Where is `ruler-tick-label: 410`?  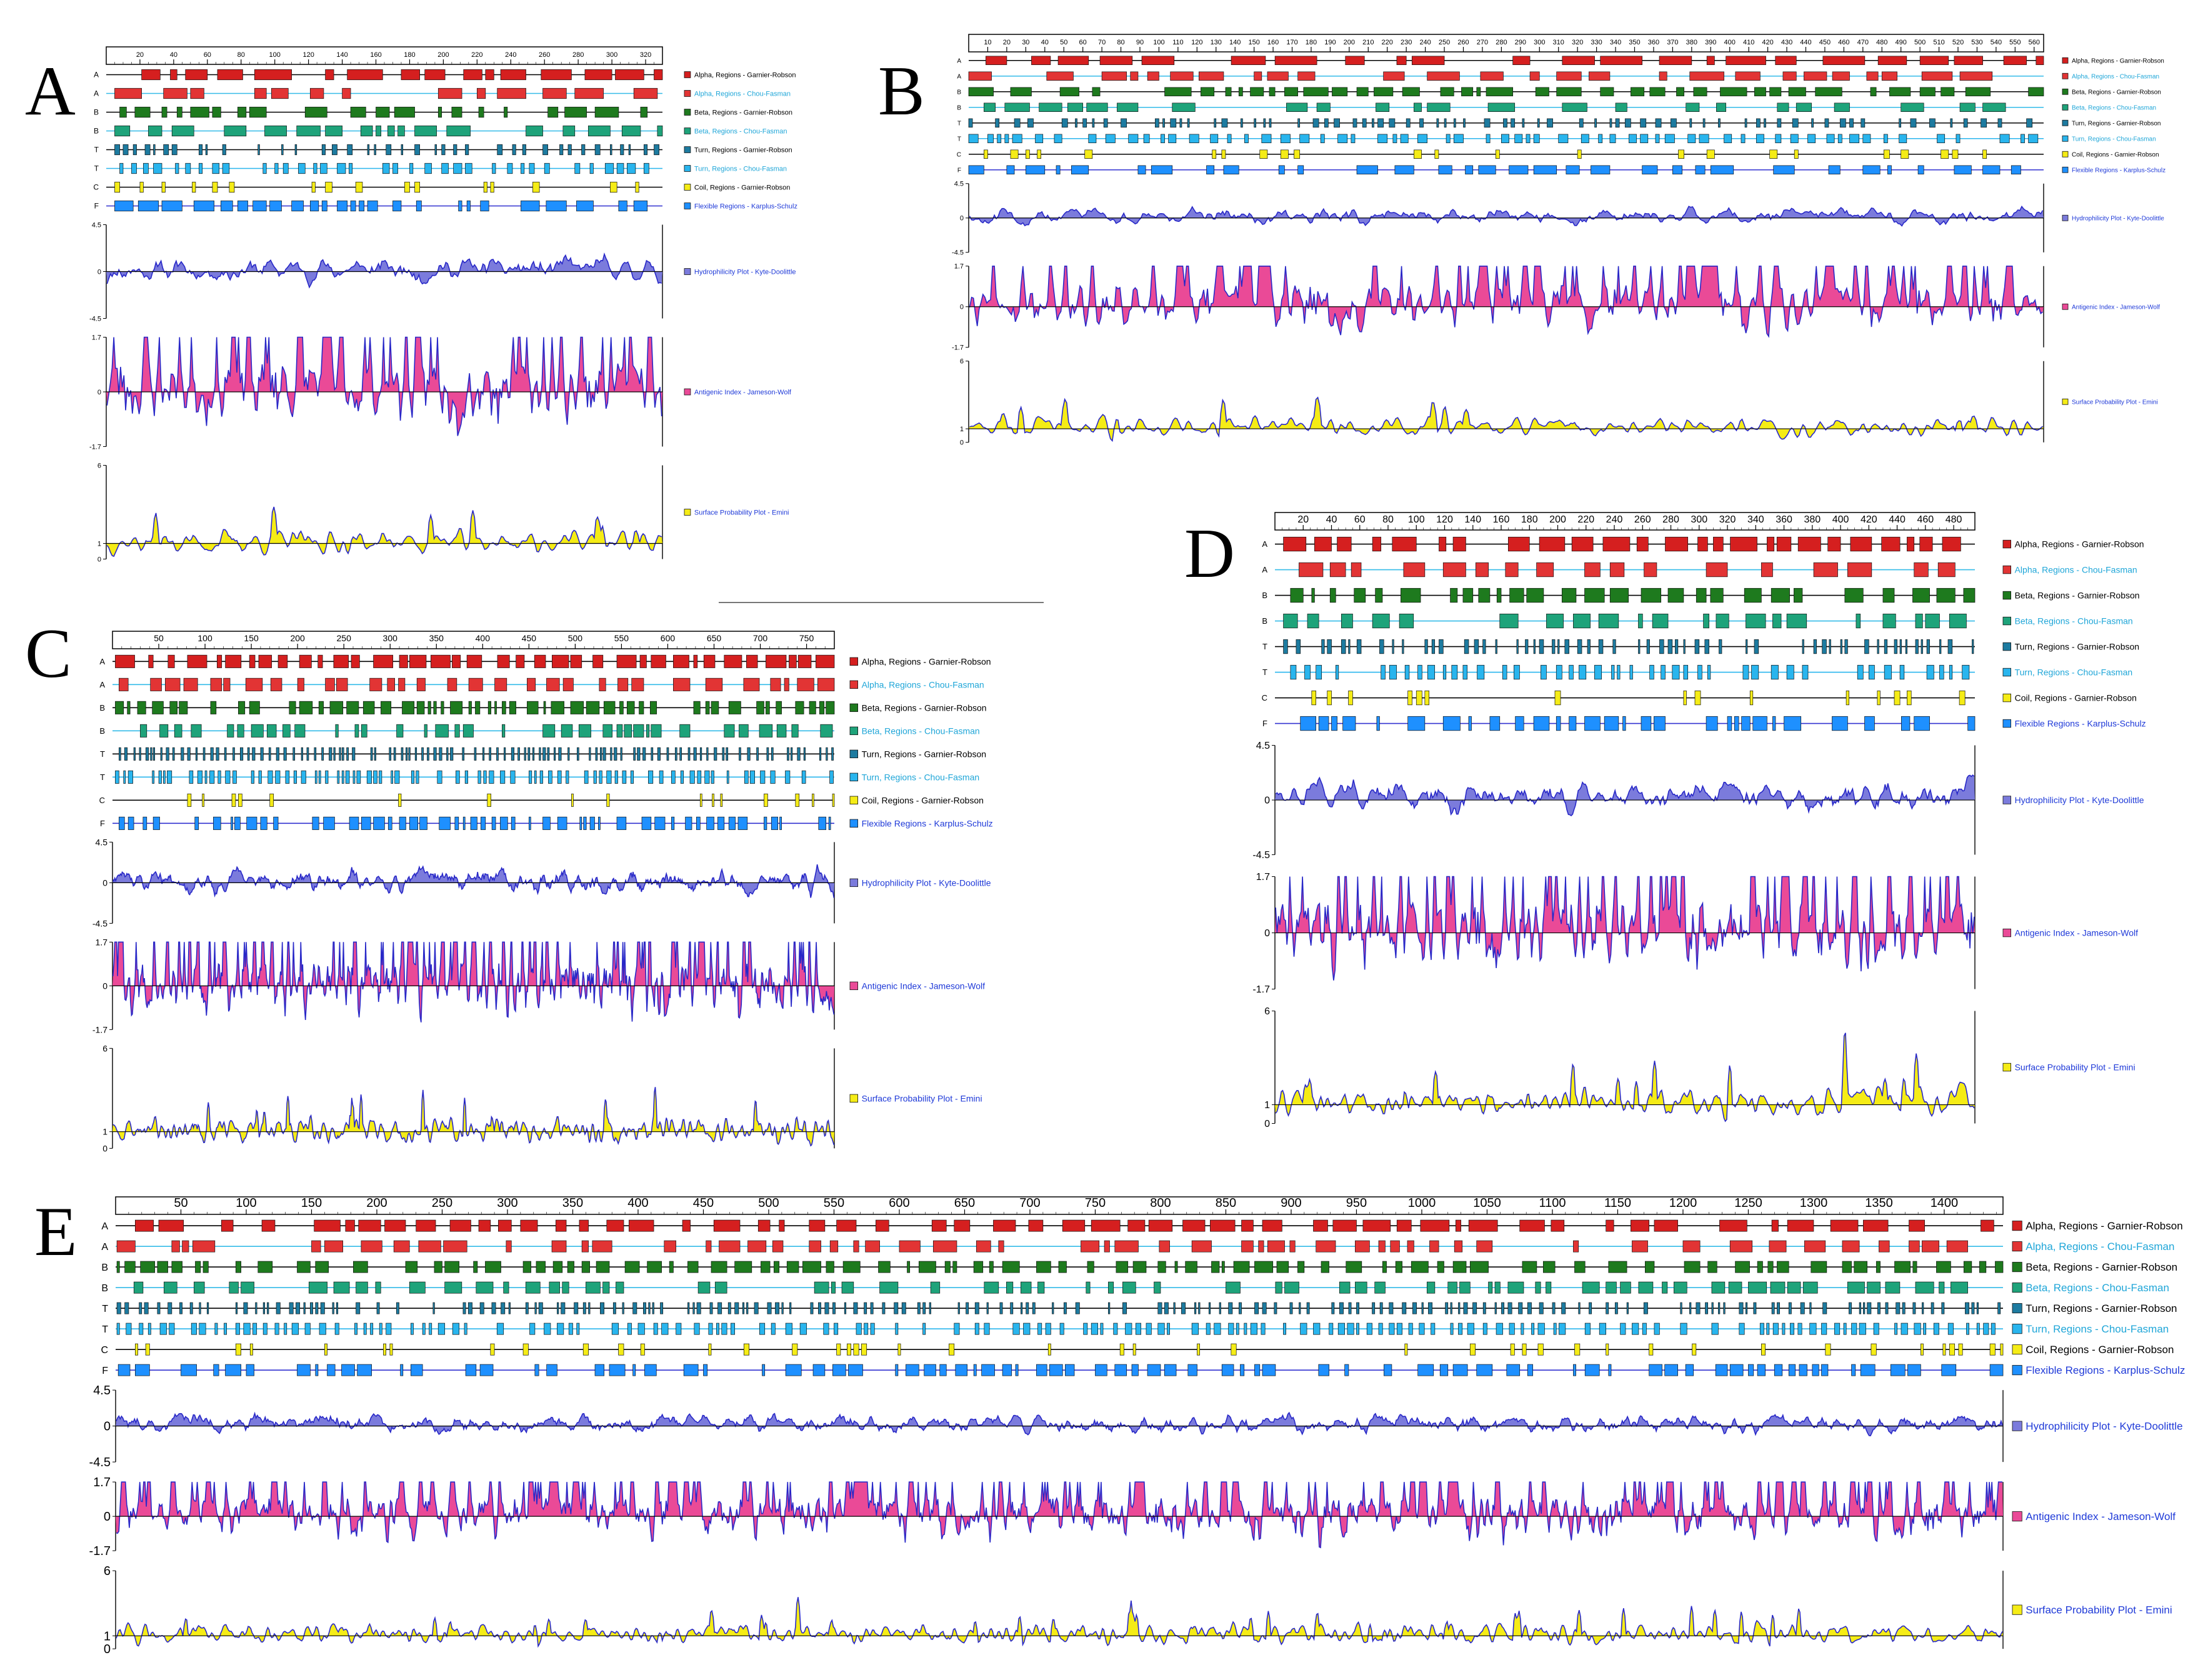
ruler-tick-label: 410 is located at coordinates (1748, 42).